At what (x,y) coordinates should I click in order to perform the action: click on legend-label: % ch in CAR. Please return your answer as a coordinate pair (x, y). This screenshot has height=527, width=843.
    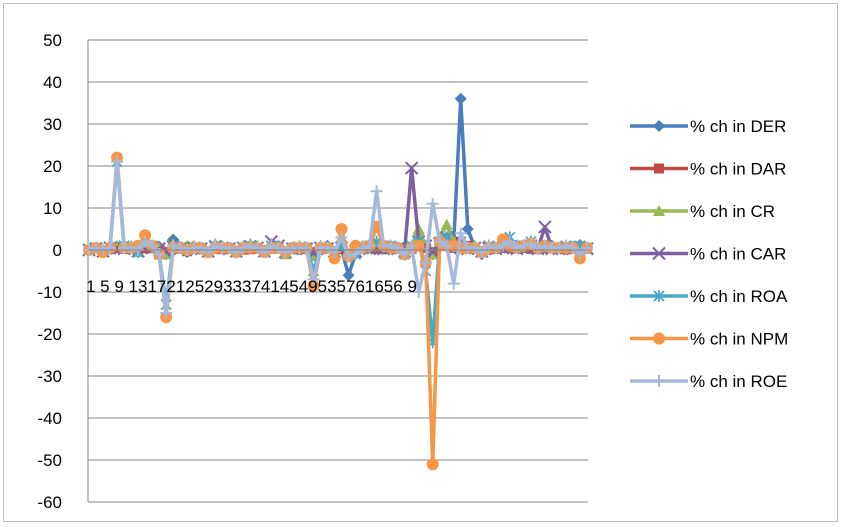
    Looking at the image, I should click on (738, 254).